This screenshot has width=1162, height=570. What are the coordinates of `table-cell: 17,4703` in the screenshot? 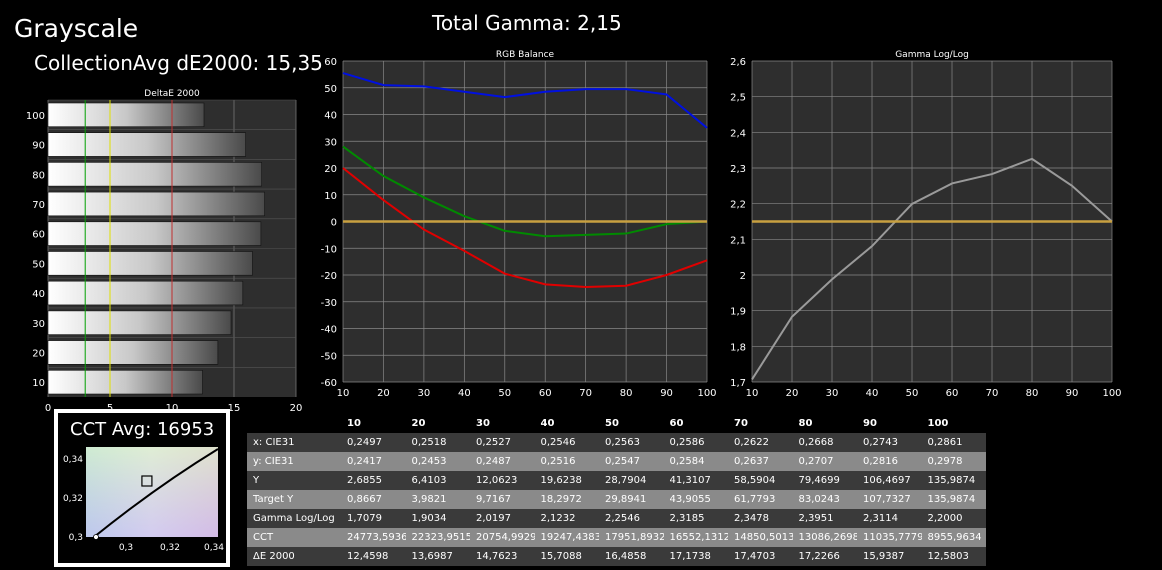 It's located at (760, 556).